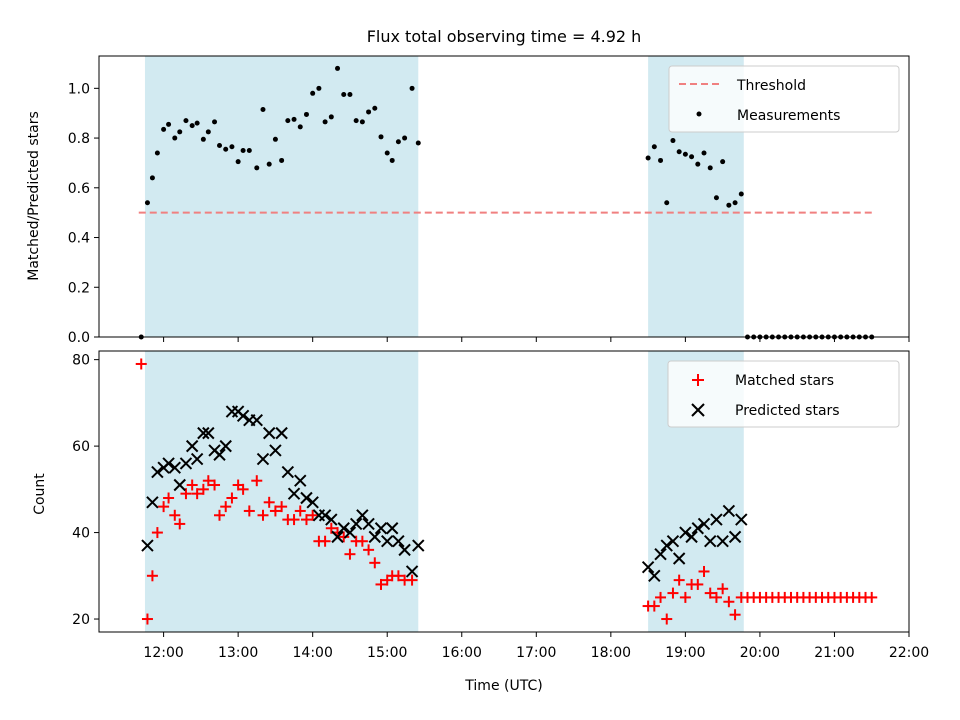 Image resolution: width=960 pixels, height=720 pixels. What do you see at coordinates (163, 653) in the screenshot?
I see `x-tick-label: 12:00` at bounding box center [163, 653].